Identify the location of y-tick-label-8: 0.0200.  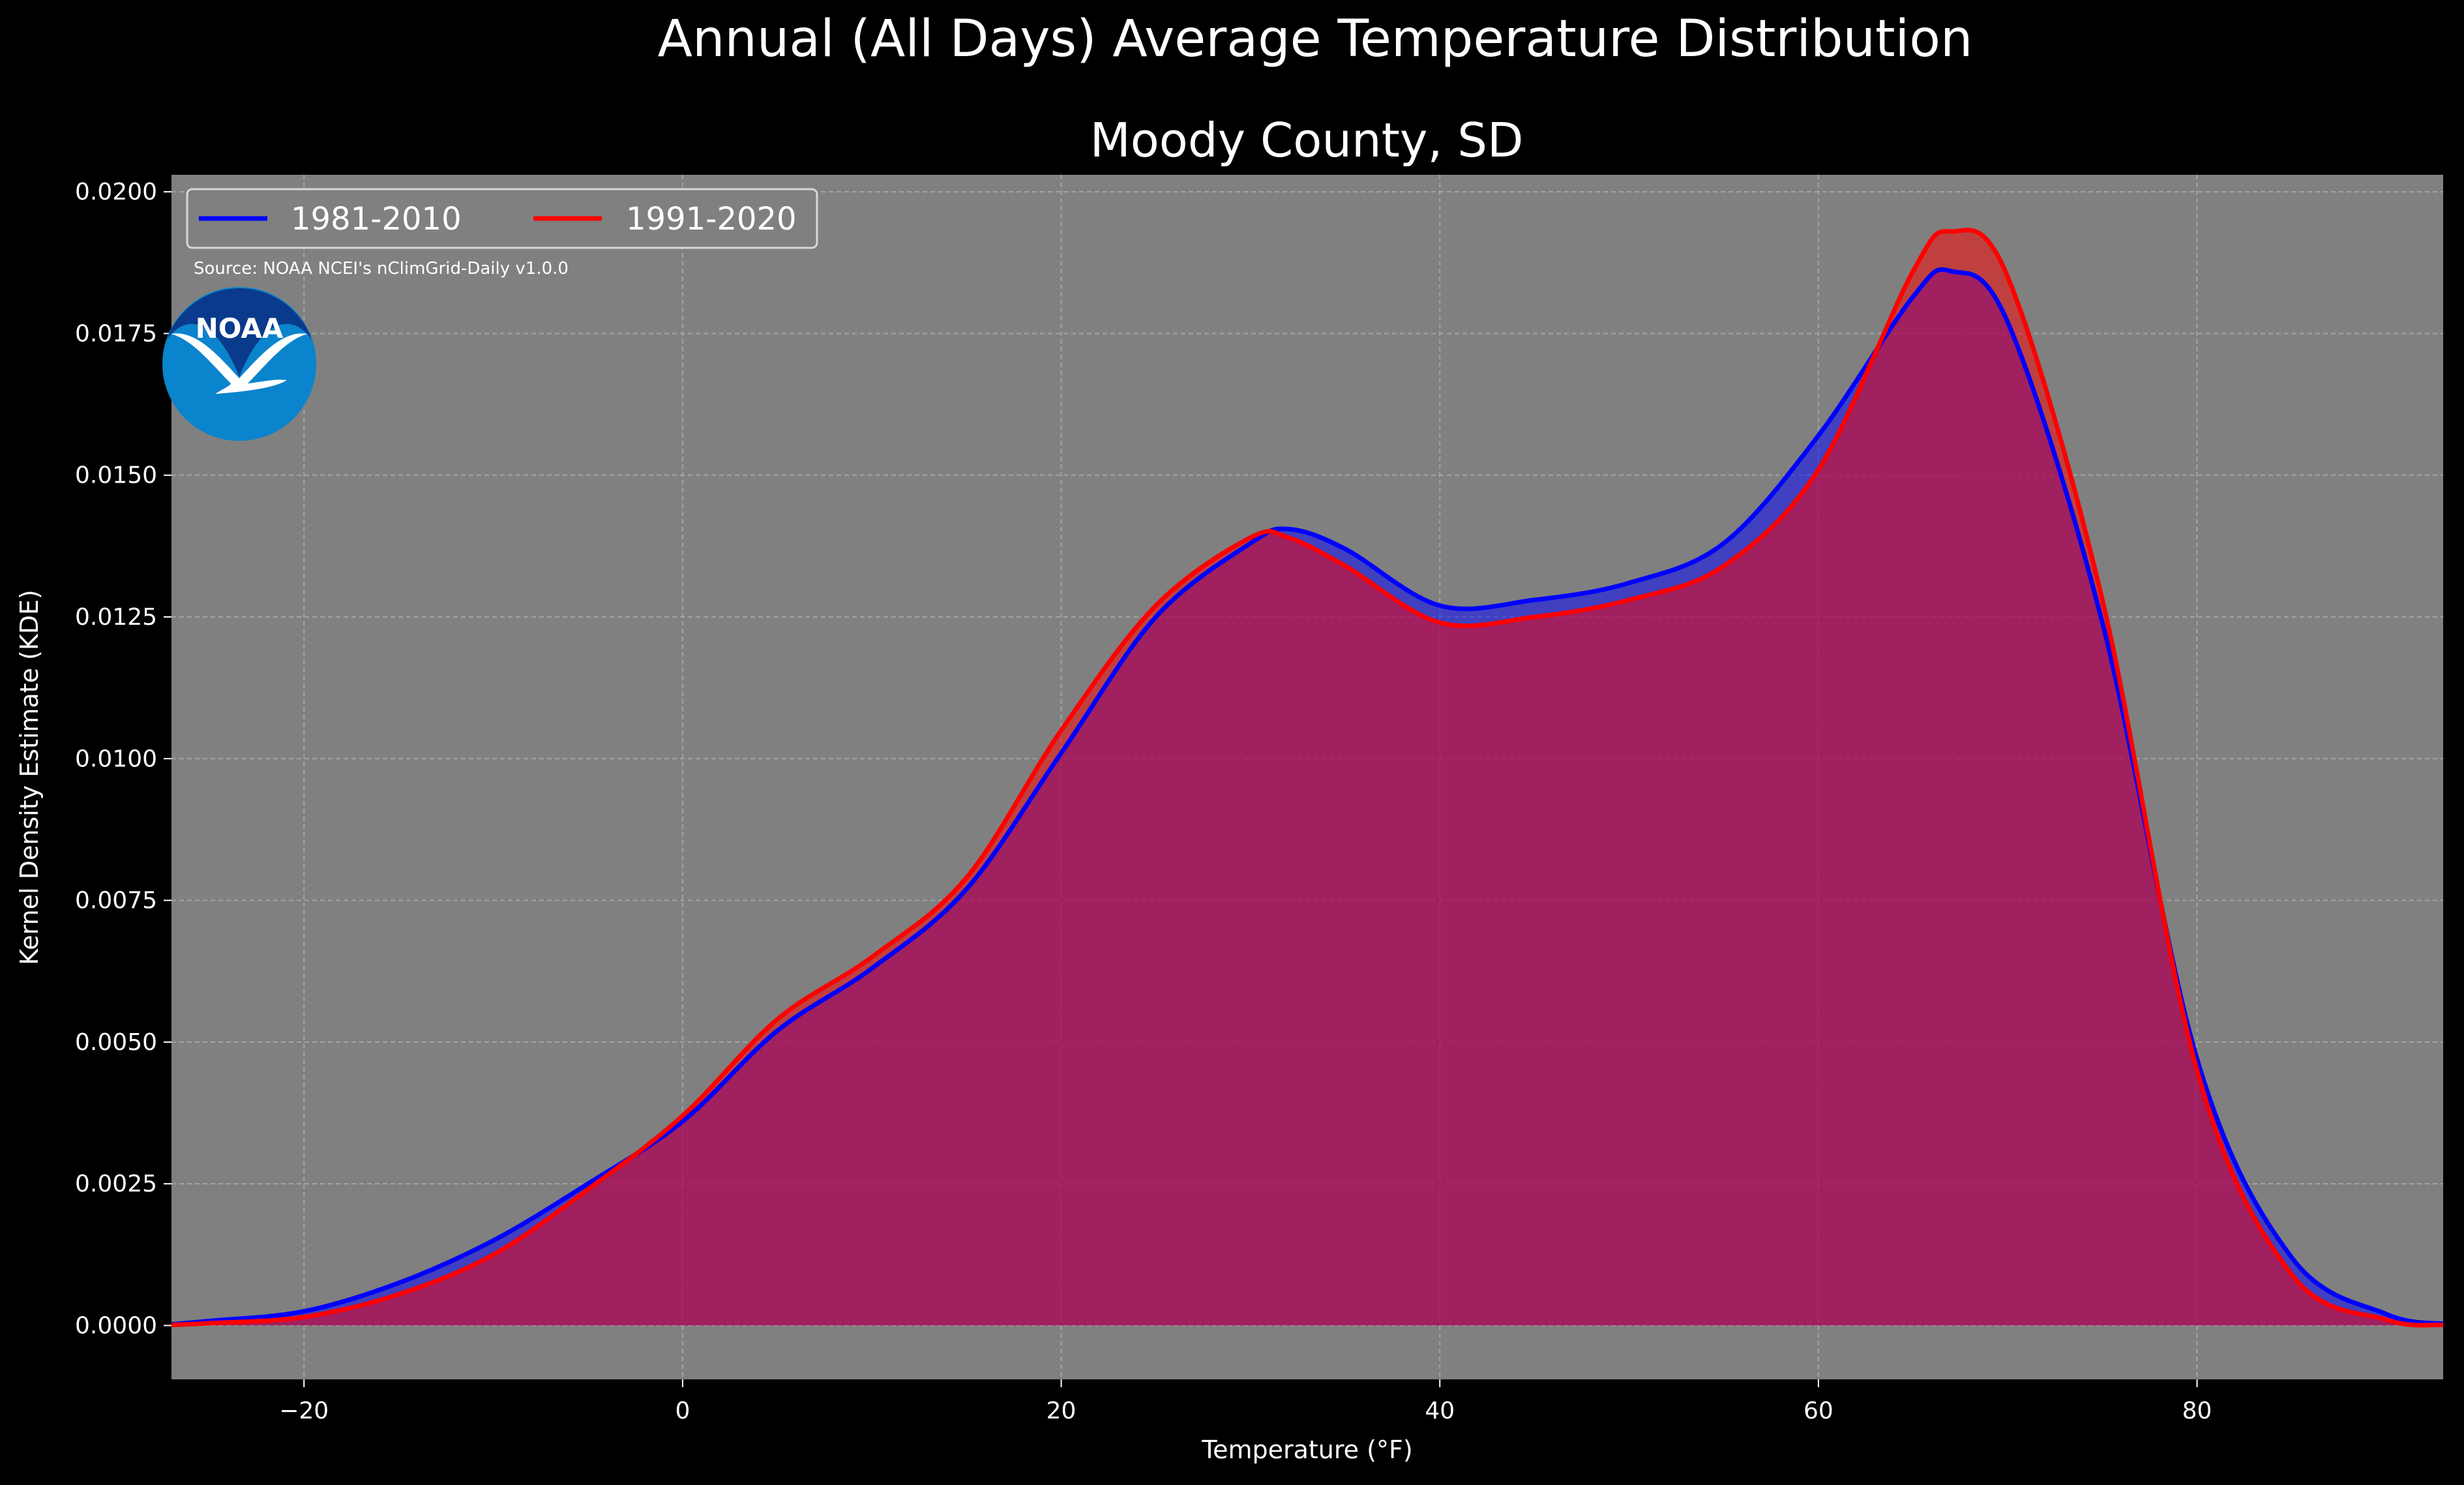
(116, 192).